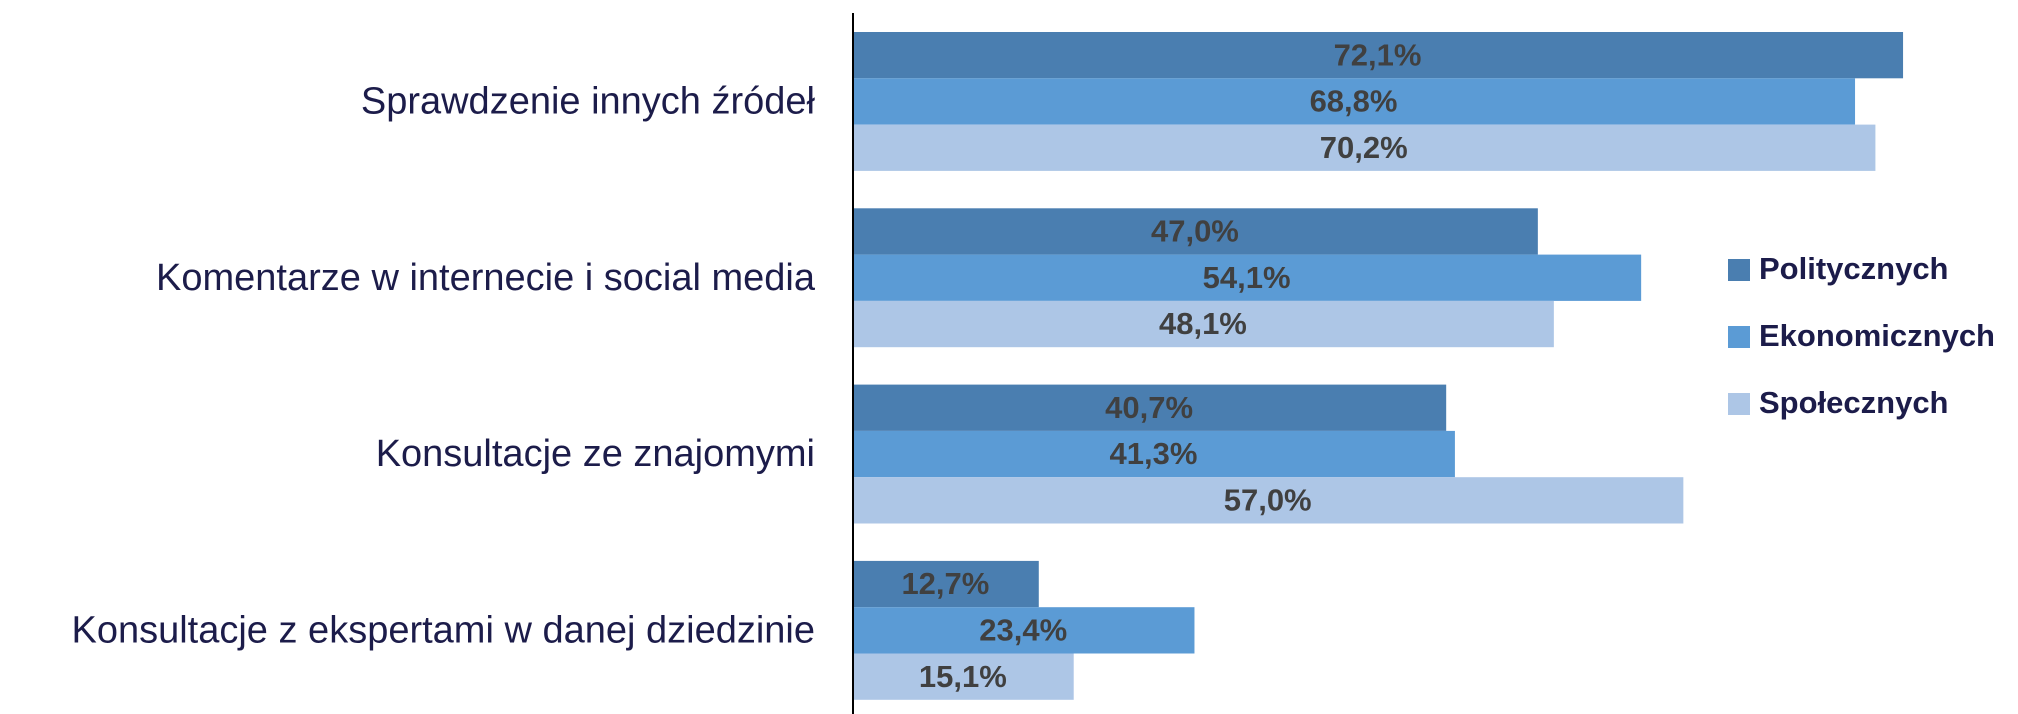 The height and width of the screenshot is (714, 2018). I want to click on value-label: 12,7%, so click(945, 583).